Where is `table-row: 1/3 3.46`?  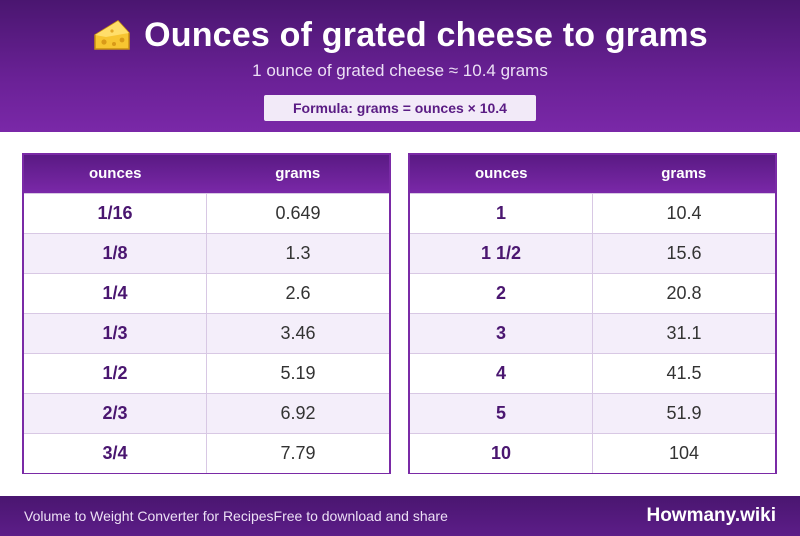
table-row: 1/3 3.46 is located at coordinates (206, 332).